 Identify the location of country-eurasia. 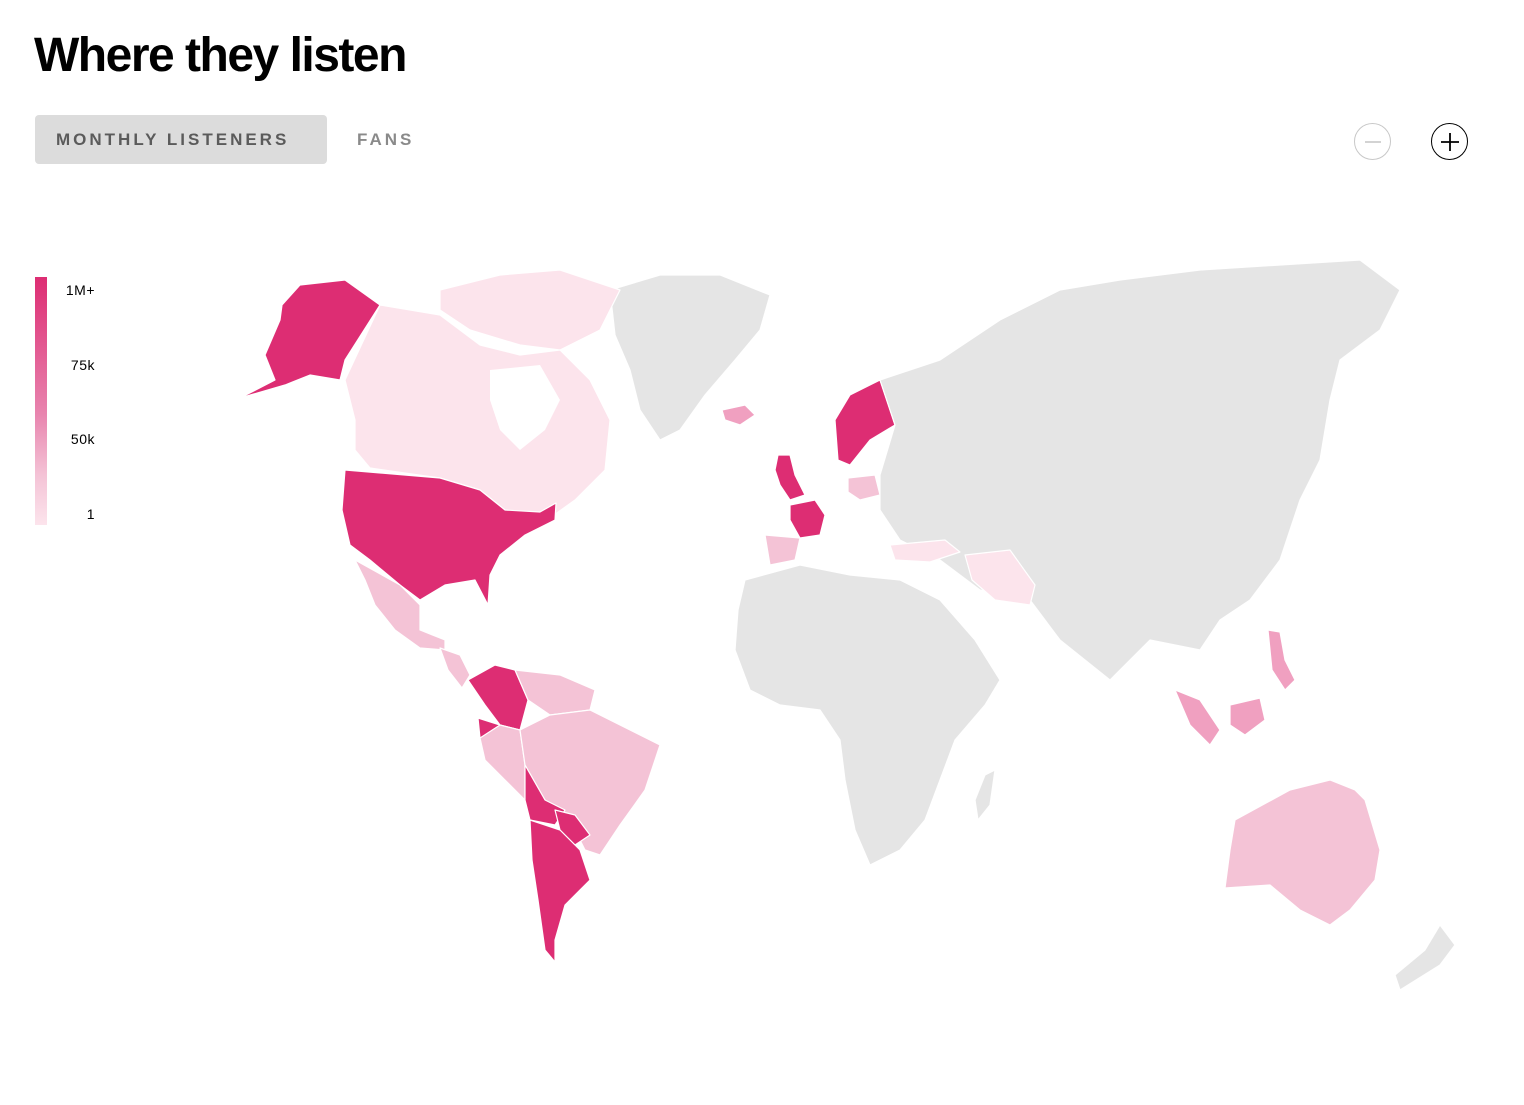
(1140, 470).